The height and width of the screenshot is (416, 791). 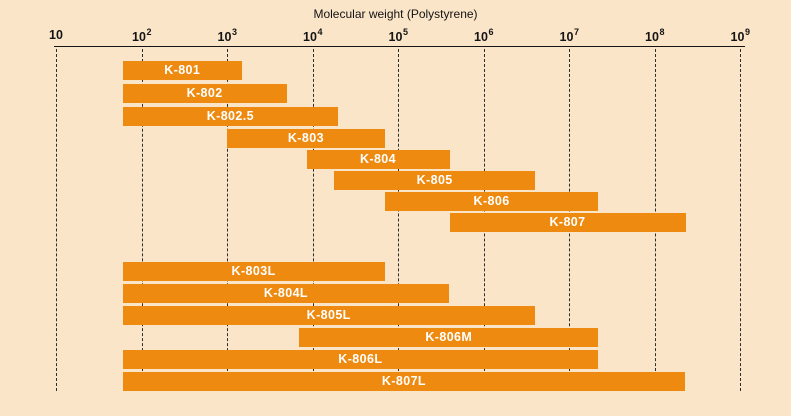 I want to click on bar-label: K-805L, so click(x=328, y=315).